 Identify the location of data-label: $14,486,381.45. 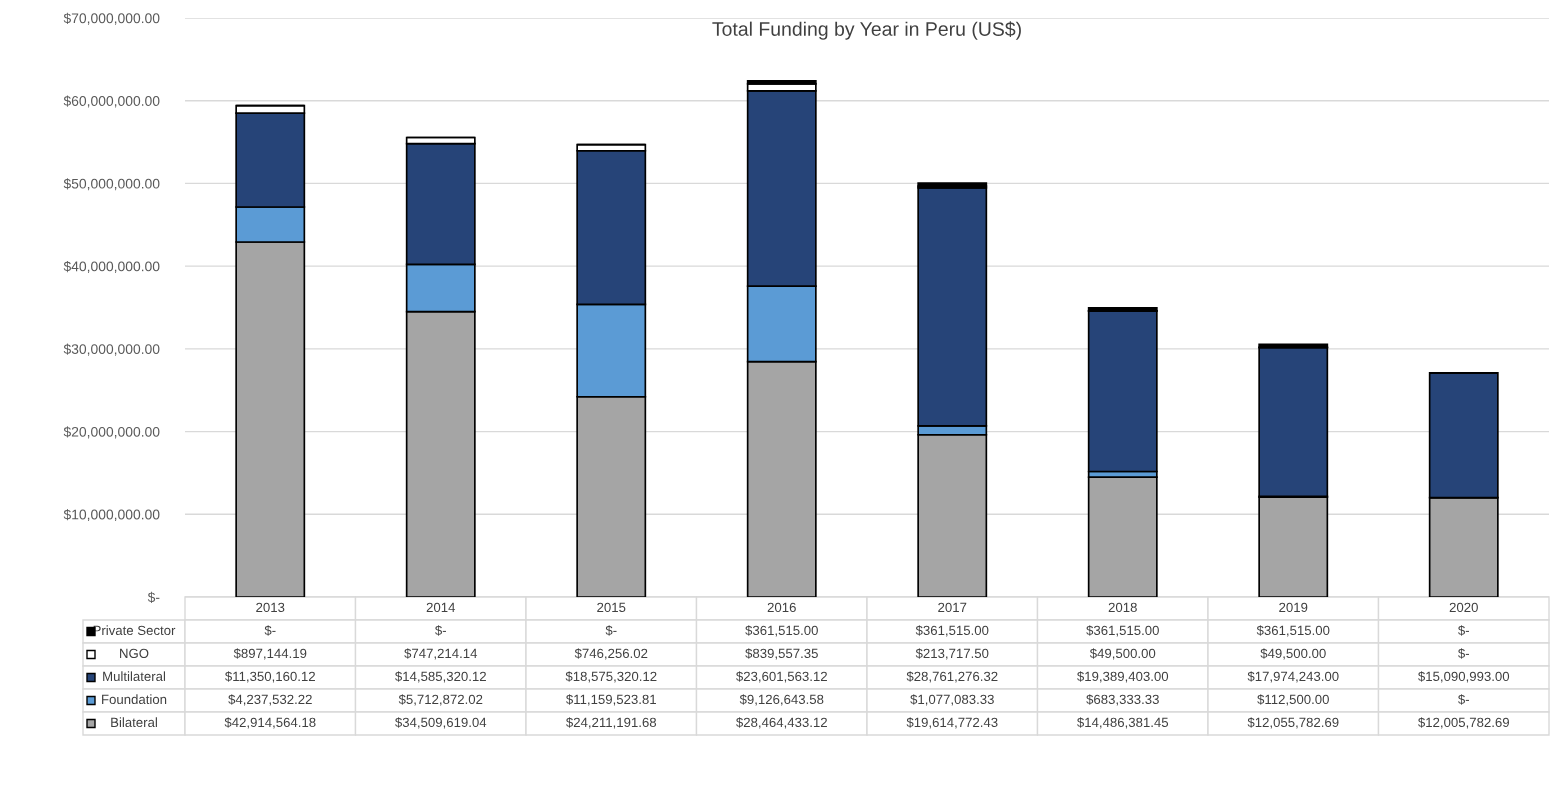
(1123, 723).